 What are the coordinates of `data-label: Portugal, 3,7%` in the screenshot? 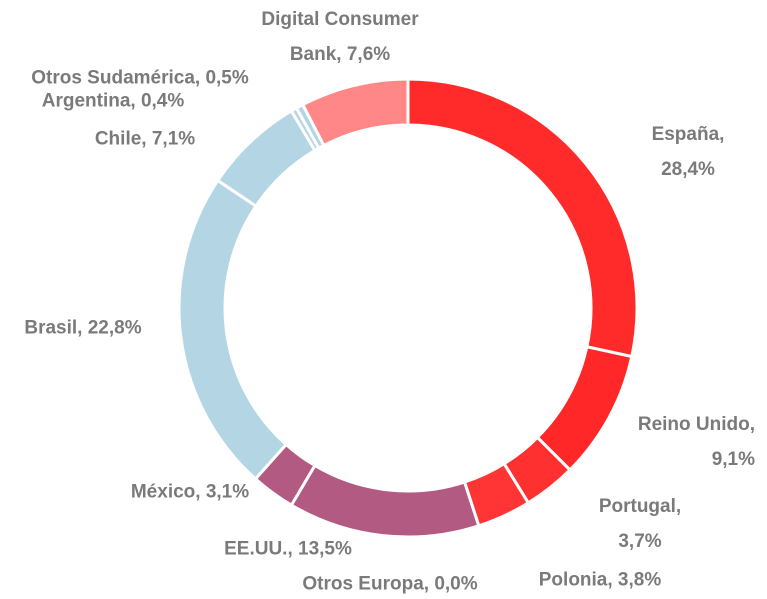 It's located at (640, 524).